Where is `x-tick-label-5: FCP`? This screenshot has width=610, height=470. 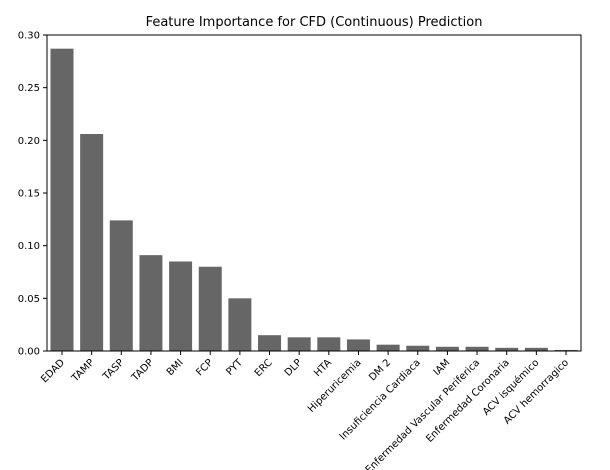 x-tick-label-5: FCP is located at coordinates (204, 367).